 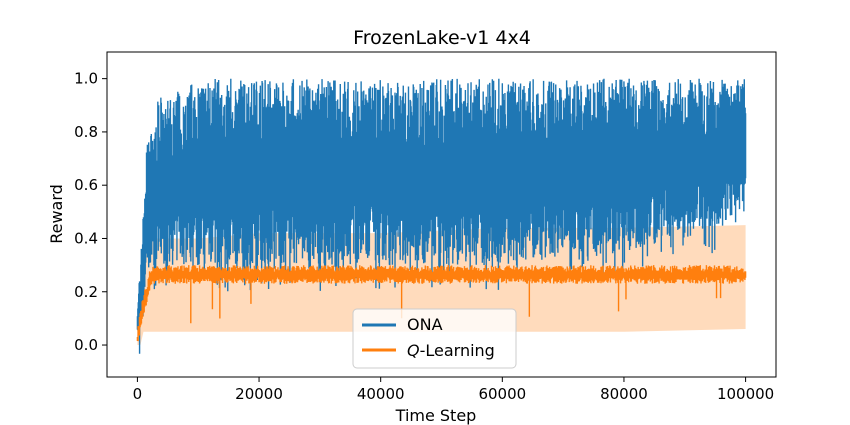 I want to click on series-q-learning, so click(x=441, y=303).